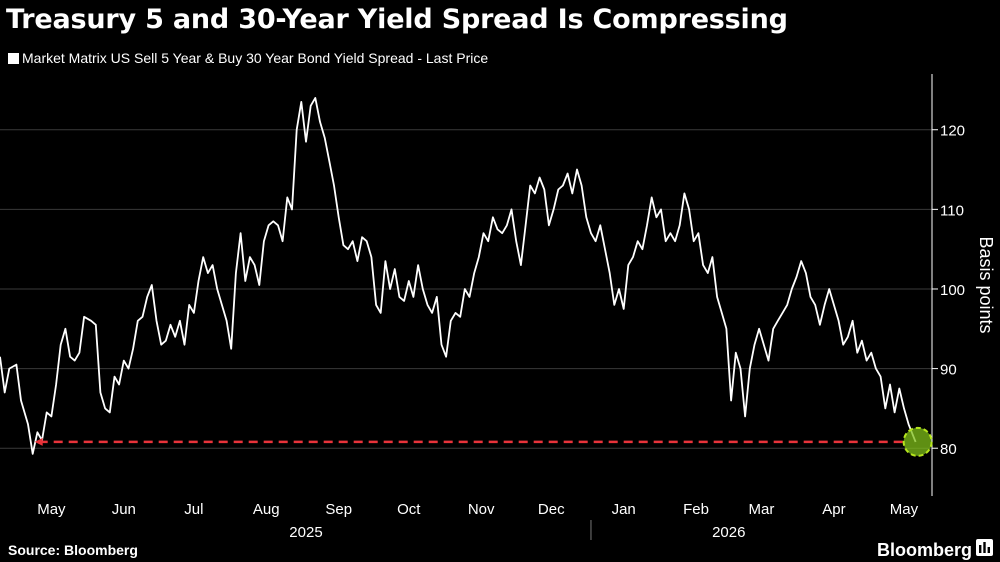 The height and width of the screenshot is (562, 1000). I want to click on source-note: Source: Bloomberg, so click(73, 550).